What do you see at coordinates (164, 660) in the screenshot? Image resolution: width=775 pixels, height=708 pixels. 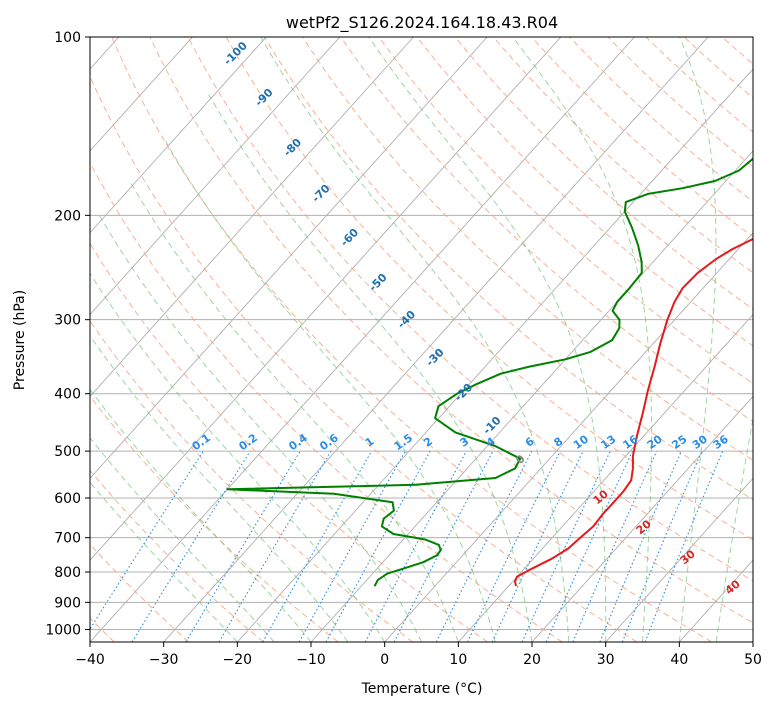 I see `x-tick-label: −30` at bounding box center [164, 660].